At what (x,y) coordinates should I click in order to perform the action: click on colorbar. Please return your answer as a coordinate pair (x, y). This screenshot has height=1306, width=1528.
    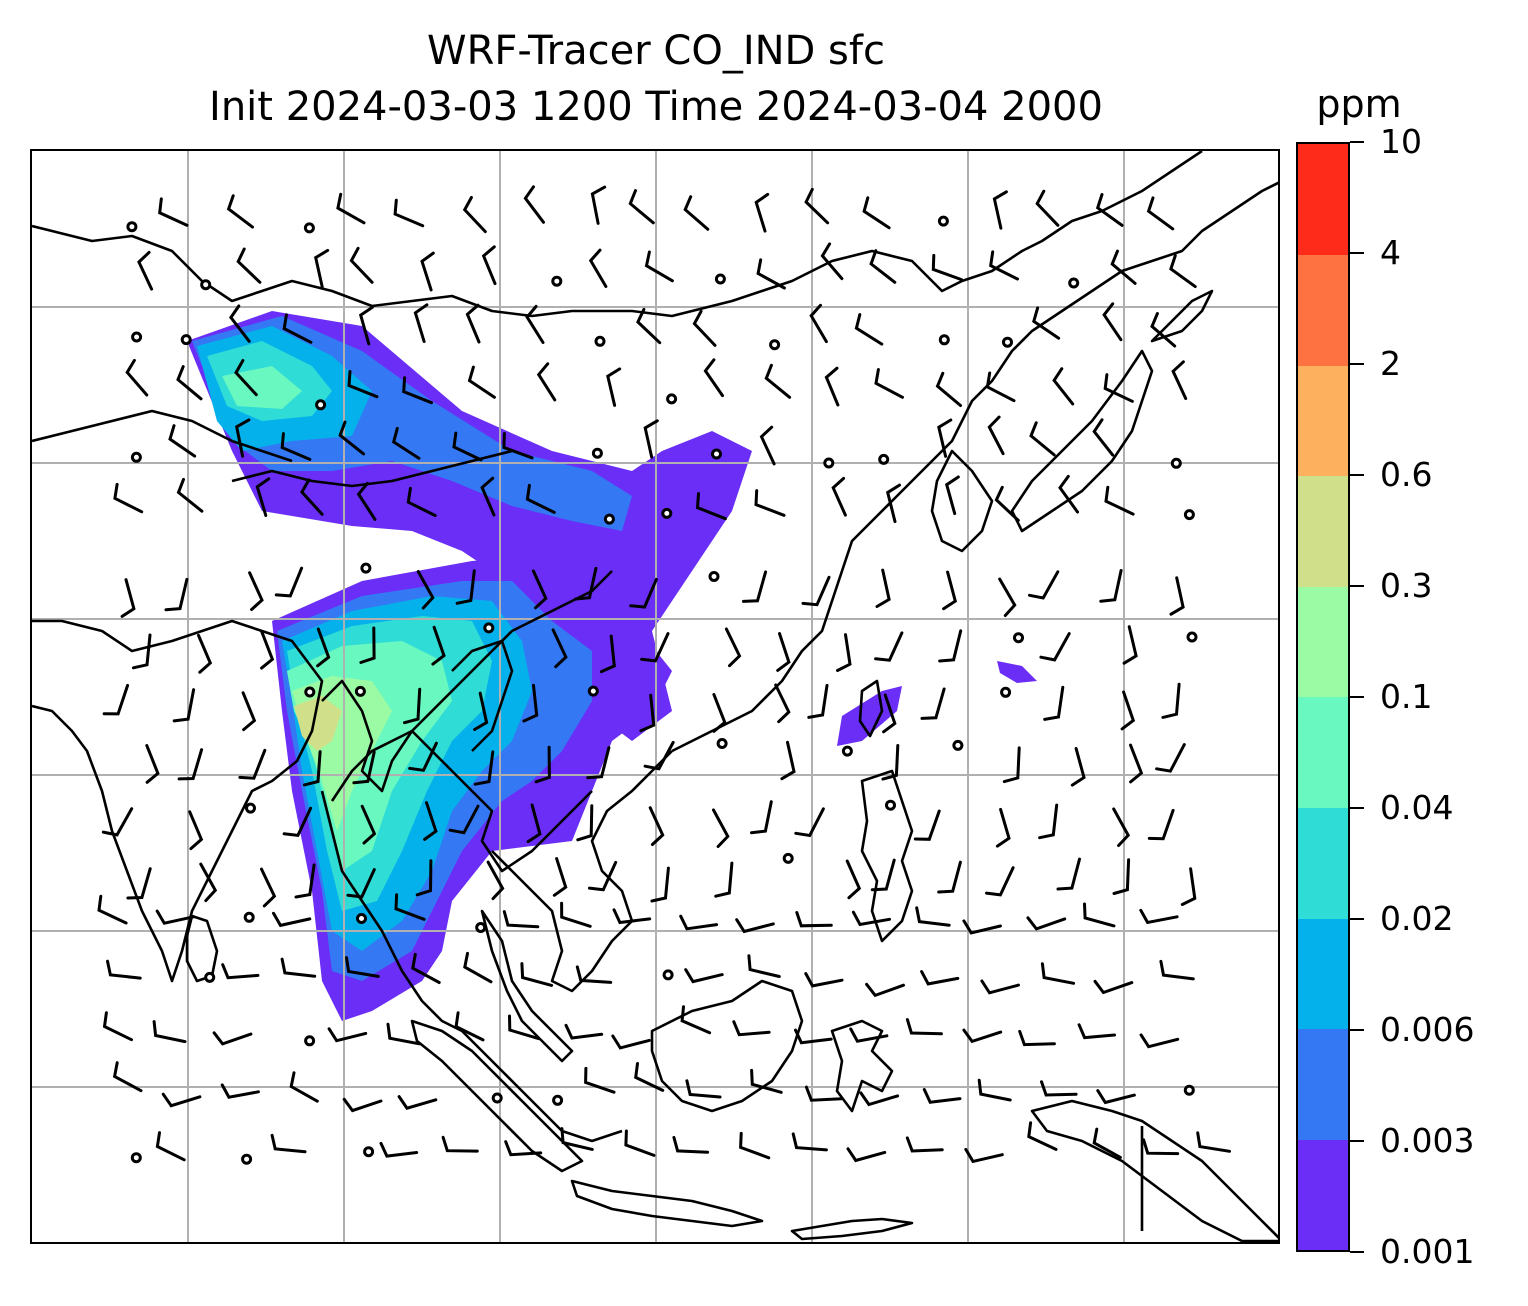
    Looking at the image, I should click on (1323, 697).